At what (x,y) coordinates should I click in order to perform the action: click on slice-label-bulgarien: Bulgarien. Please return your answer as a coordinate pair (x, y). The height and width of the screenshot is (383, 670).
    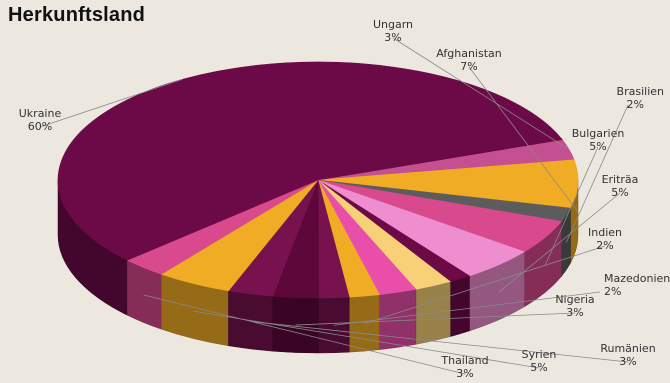
    Looking at the image, I should click on (598, 133).